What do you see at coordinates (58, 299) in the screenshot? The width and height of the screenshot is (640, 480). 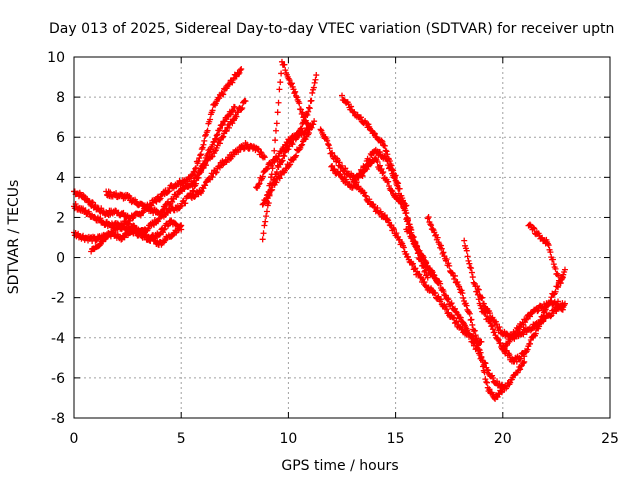 I see `y-tick-label: -2` at bounding box center [58, 299].